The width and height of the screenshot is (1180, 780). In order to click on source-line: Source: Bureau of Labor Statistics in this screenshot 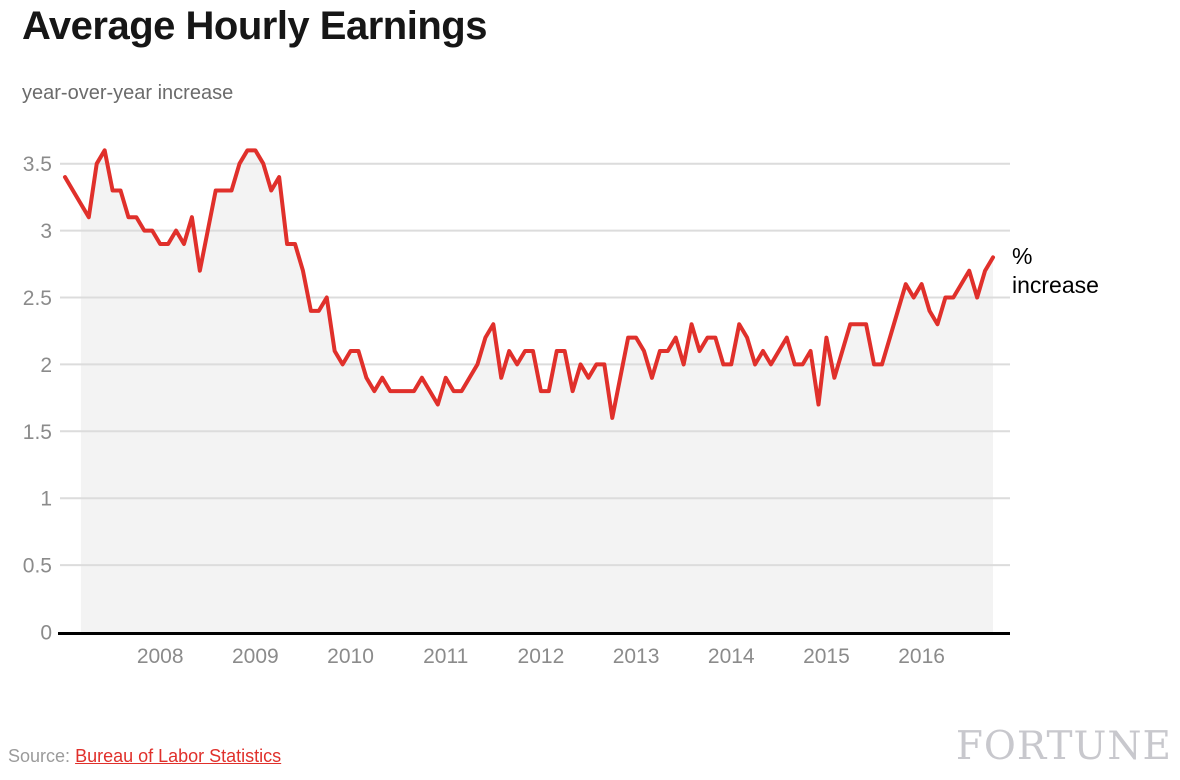, I will do `click(144, 756)`.